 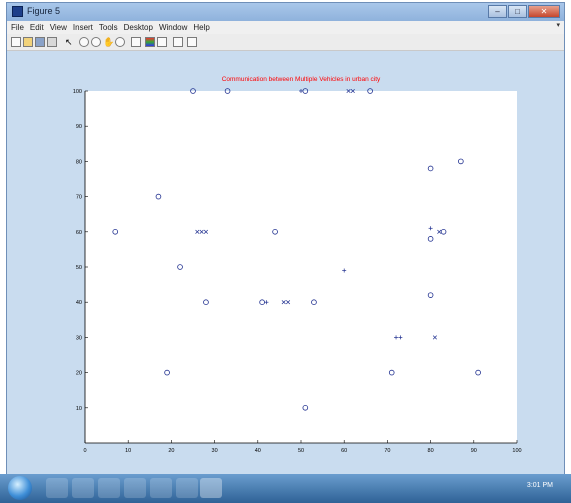 What do you see at coordinates (79, 268) in the screenshot?
I see `y-tick-label: 50` at bounding box center [79, 268].